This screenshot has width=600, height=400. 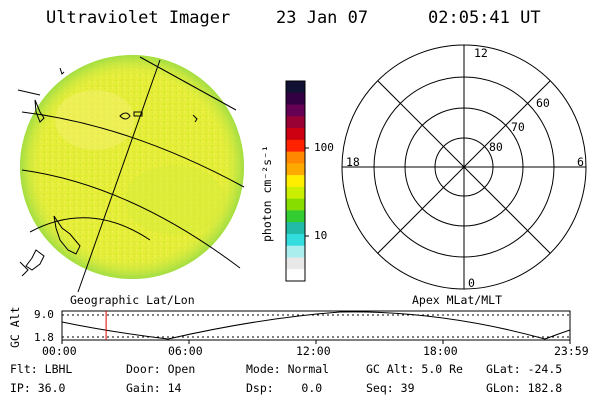 What do you see at coordinates (518, 127) in the screenshot?
I see `mlat-label-70: 70` at bounding box center [518, 127].